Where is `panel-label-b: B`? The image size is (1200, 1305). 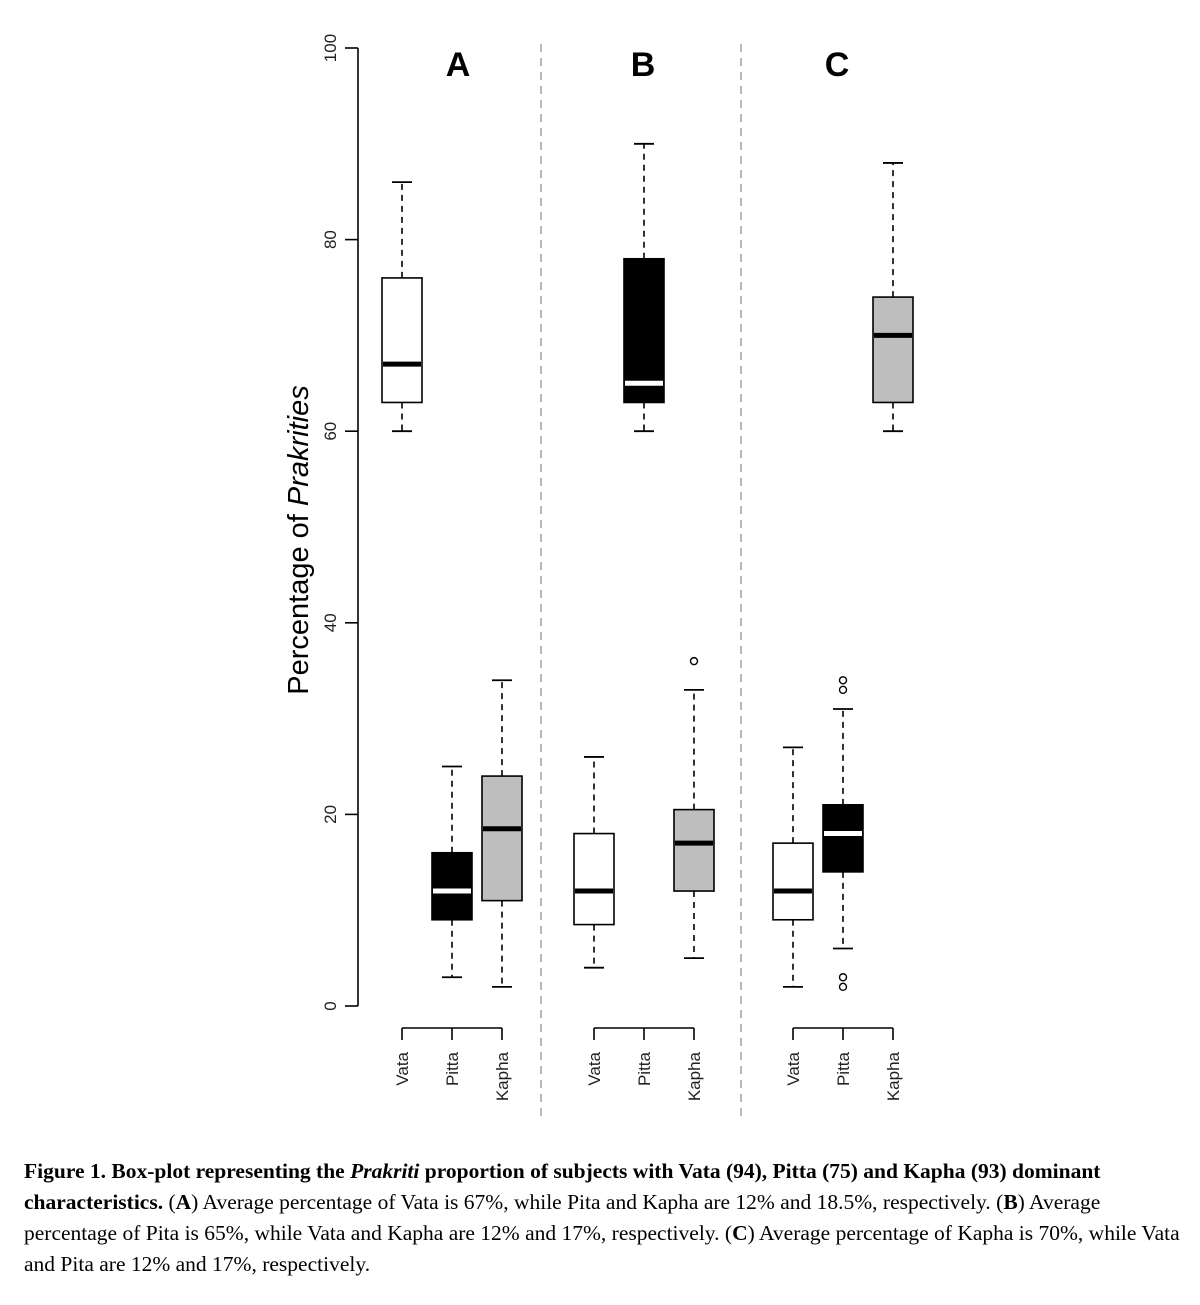
panel-label-b: B is located at coordinates (643, 65).